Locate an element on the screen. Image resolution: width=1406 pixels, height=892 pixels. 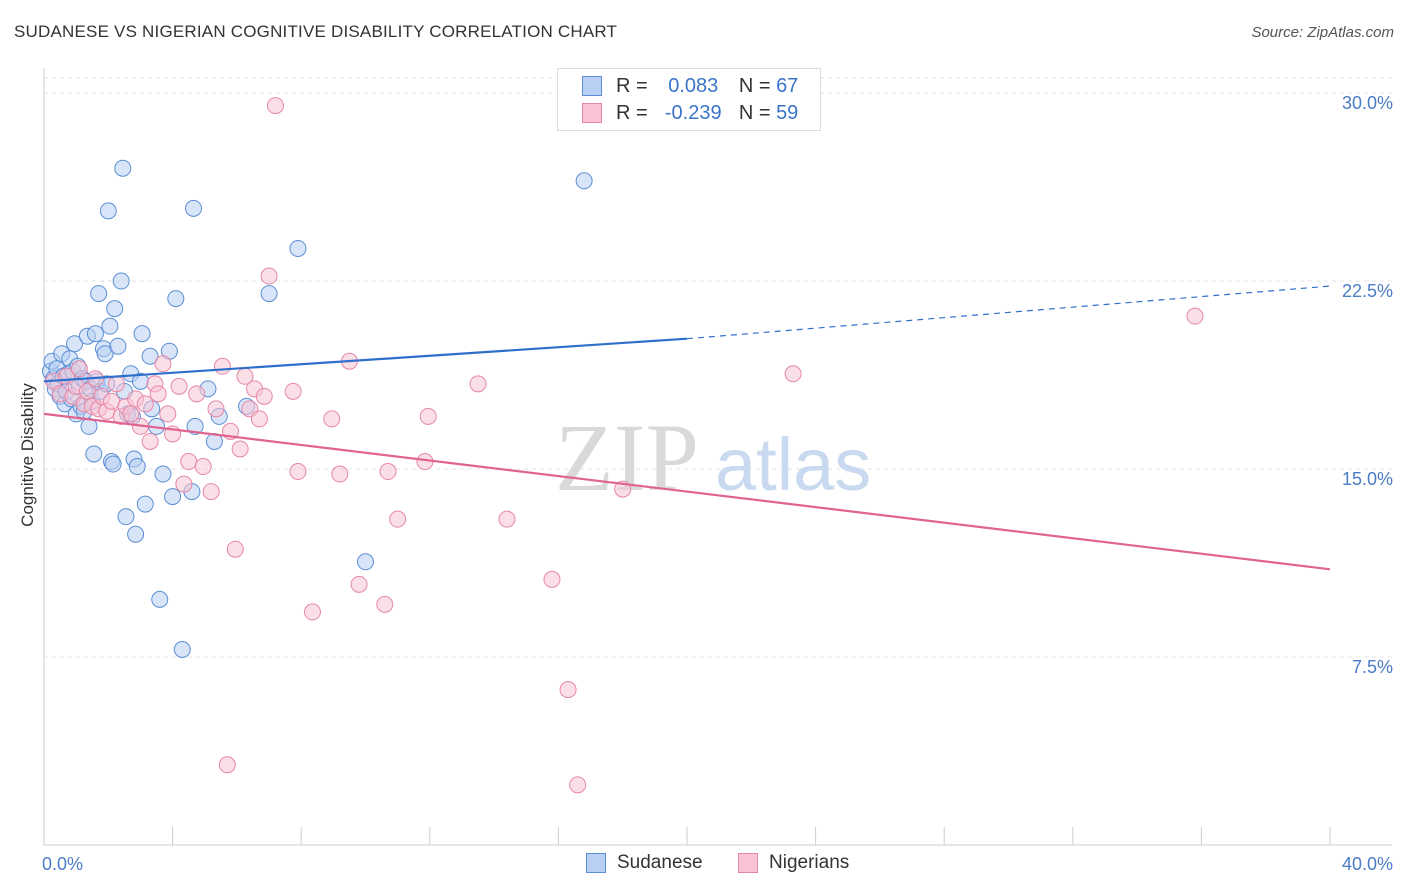
x-tick-label-min: 0.0% is located at coordinates (62, 864).